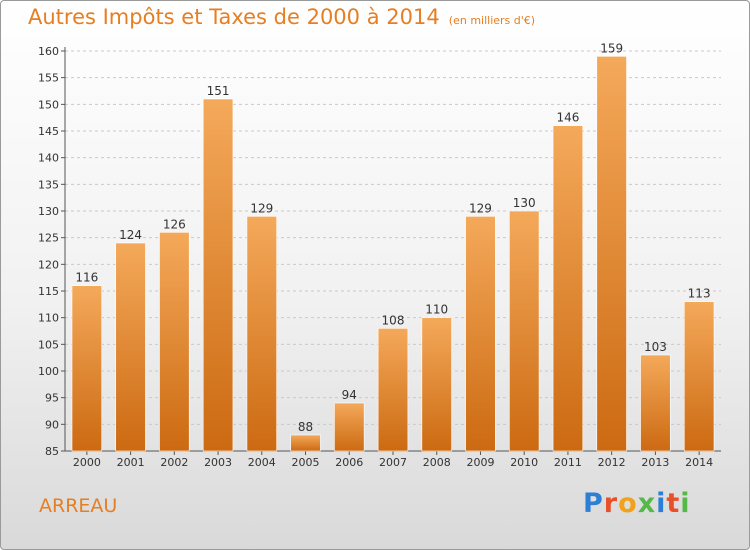 This screenshot has width=750, height=550. What do you see at coordinates (568, 288) in the screenshot?
I see `bar-2011` at bounding box center [568, 288].